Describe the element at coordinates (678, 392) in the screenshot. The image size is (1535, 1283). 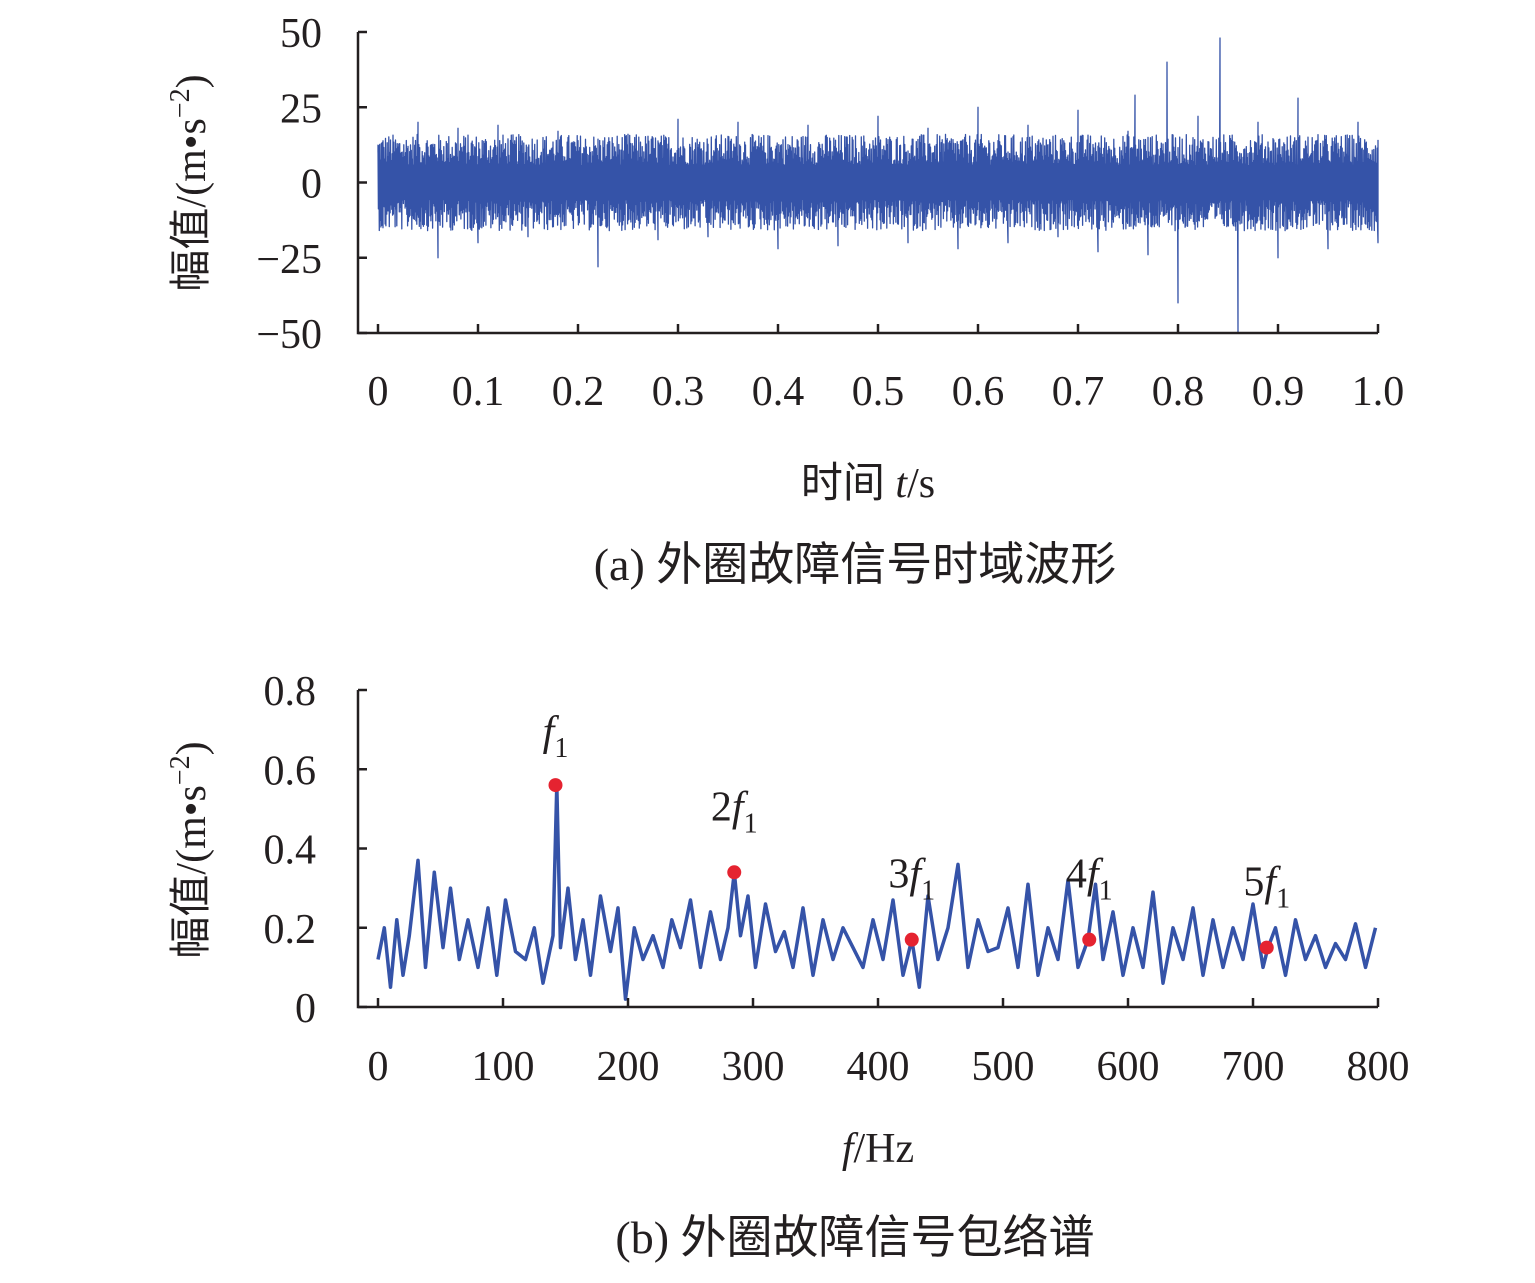
I see `x-tick-label: 0.3` at that location.